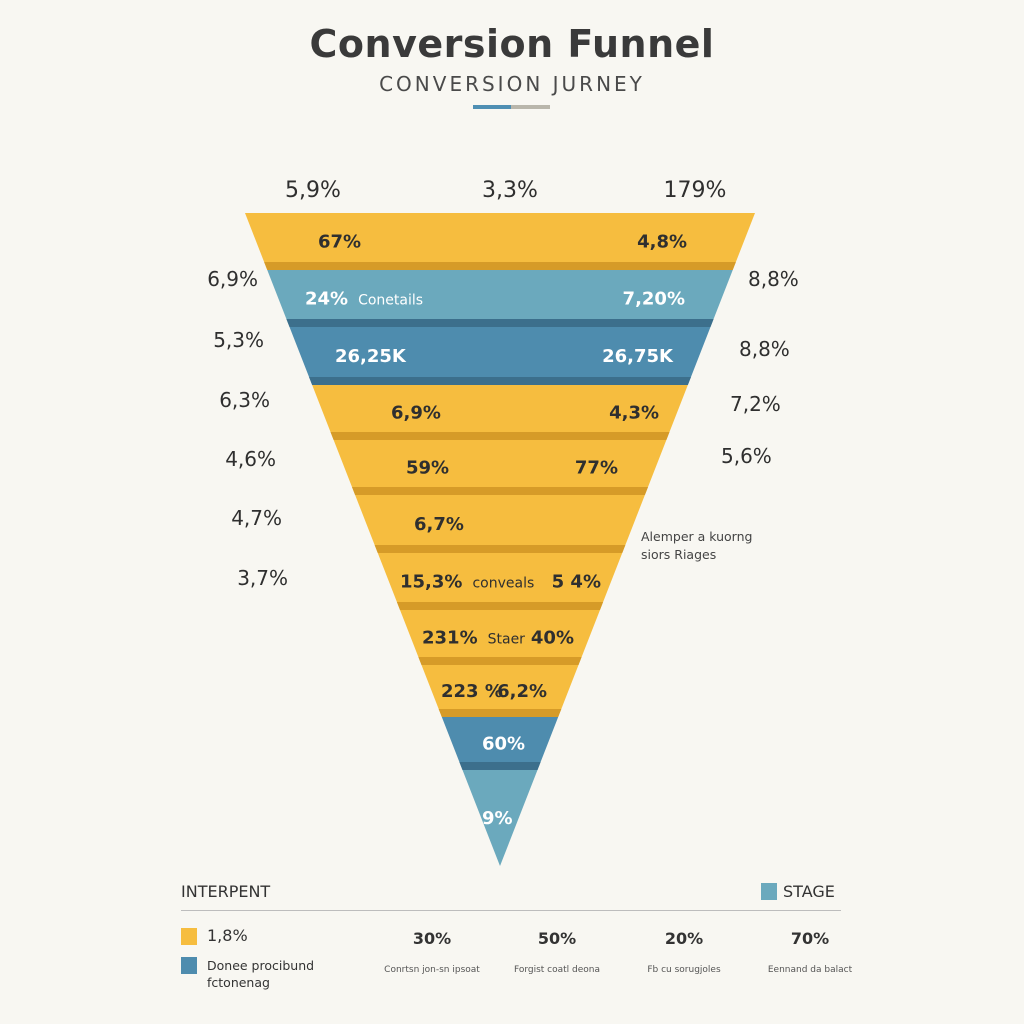 The width and height of the screenshot is (1024, 1024). Describe the element at coordinates (746, 456) in the screenshot. I see `outside-label-right: 5,6%` at that location.